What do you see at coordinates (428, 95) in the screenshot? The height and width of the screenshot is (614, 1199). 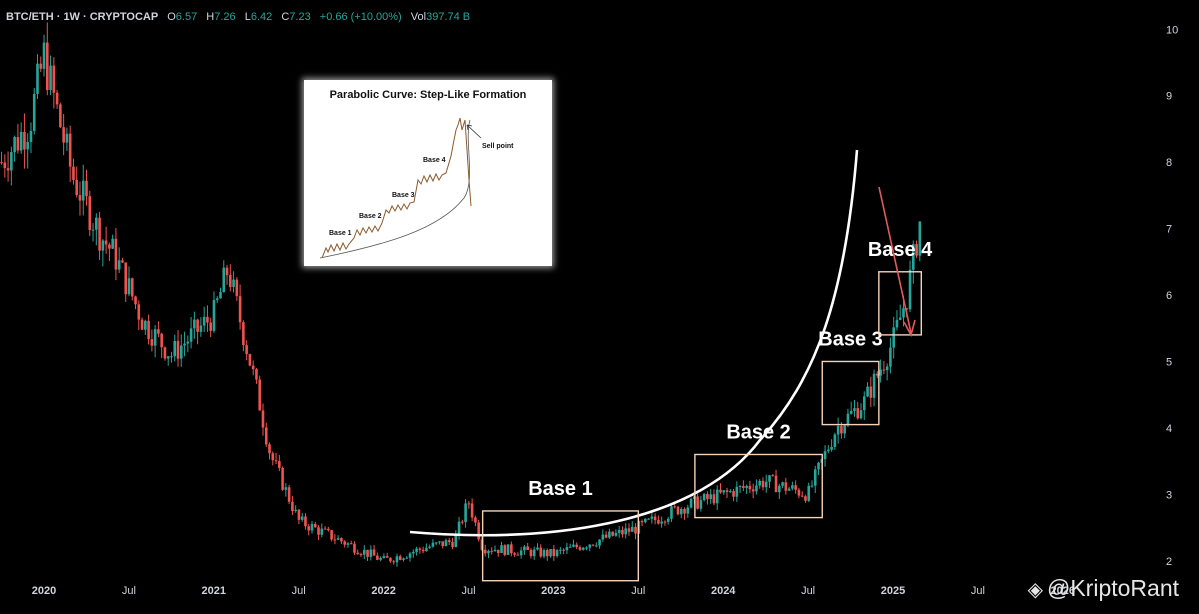 I see `inset-title: Parabolic Curve: Step-Like Formation` at bounding box center [428, 95].